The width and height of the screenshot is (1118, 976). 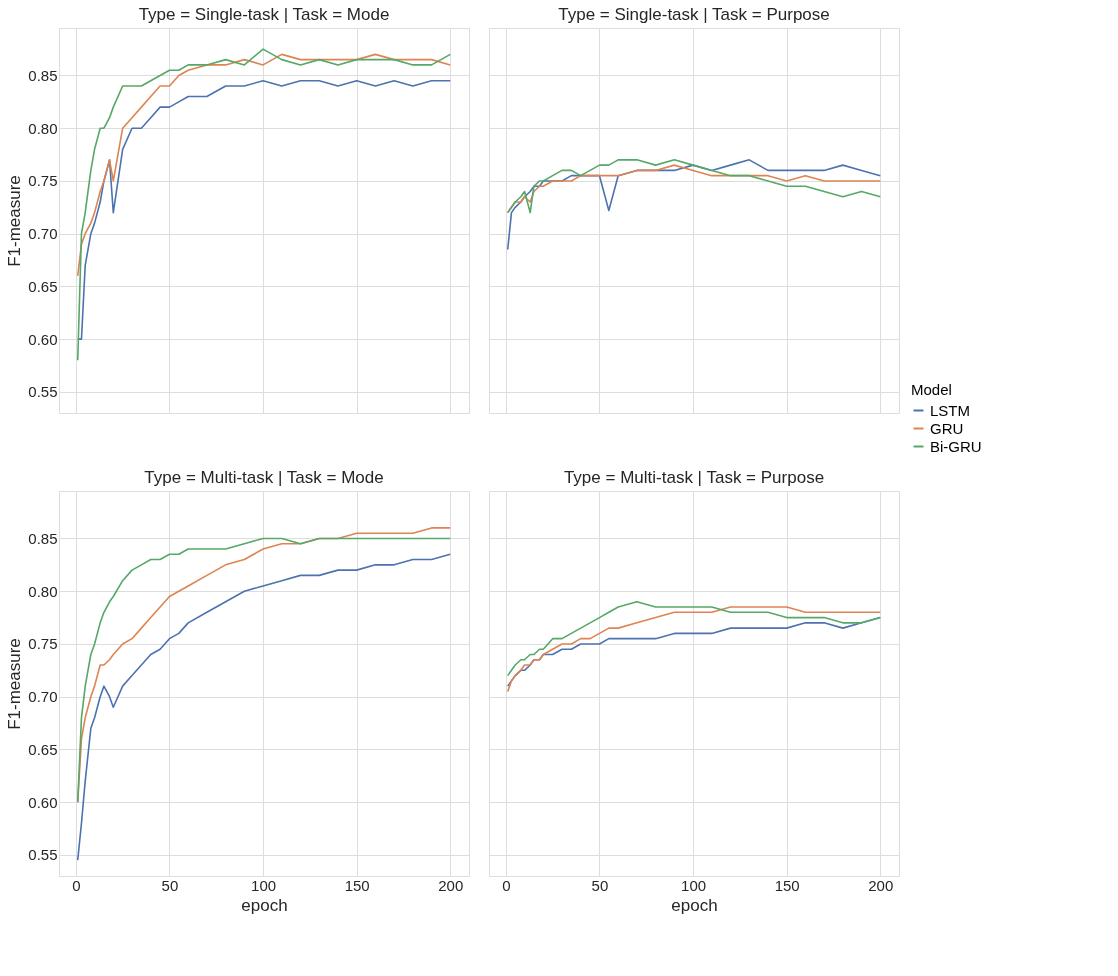 I want to click on legend-label: Bi-GRU, so click(x=956, y=446).